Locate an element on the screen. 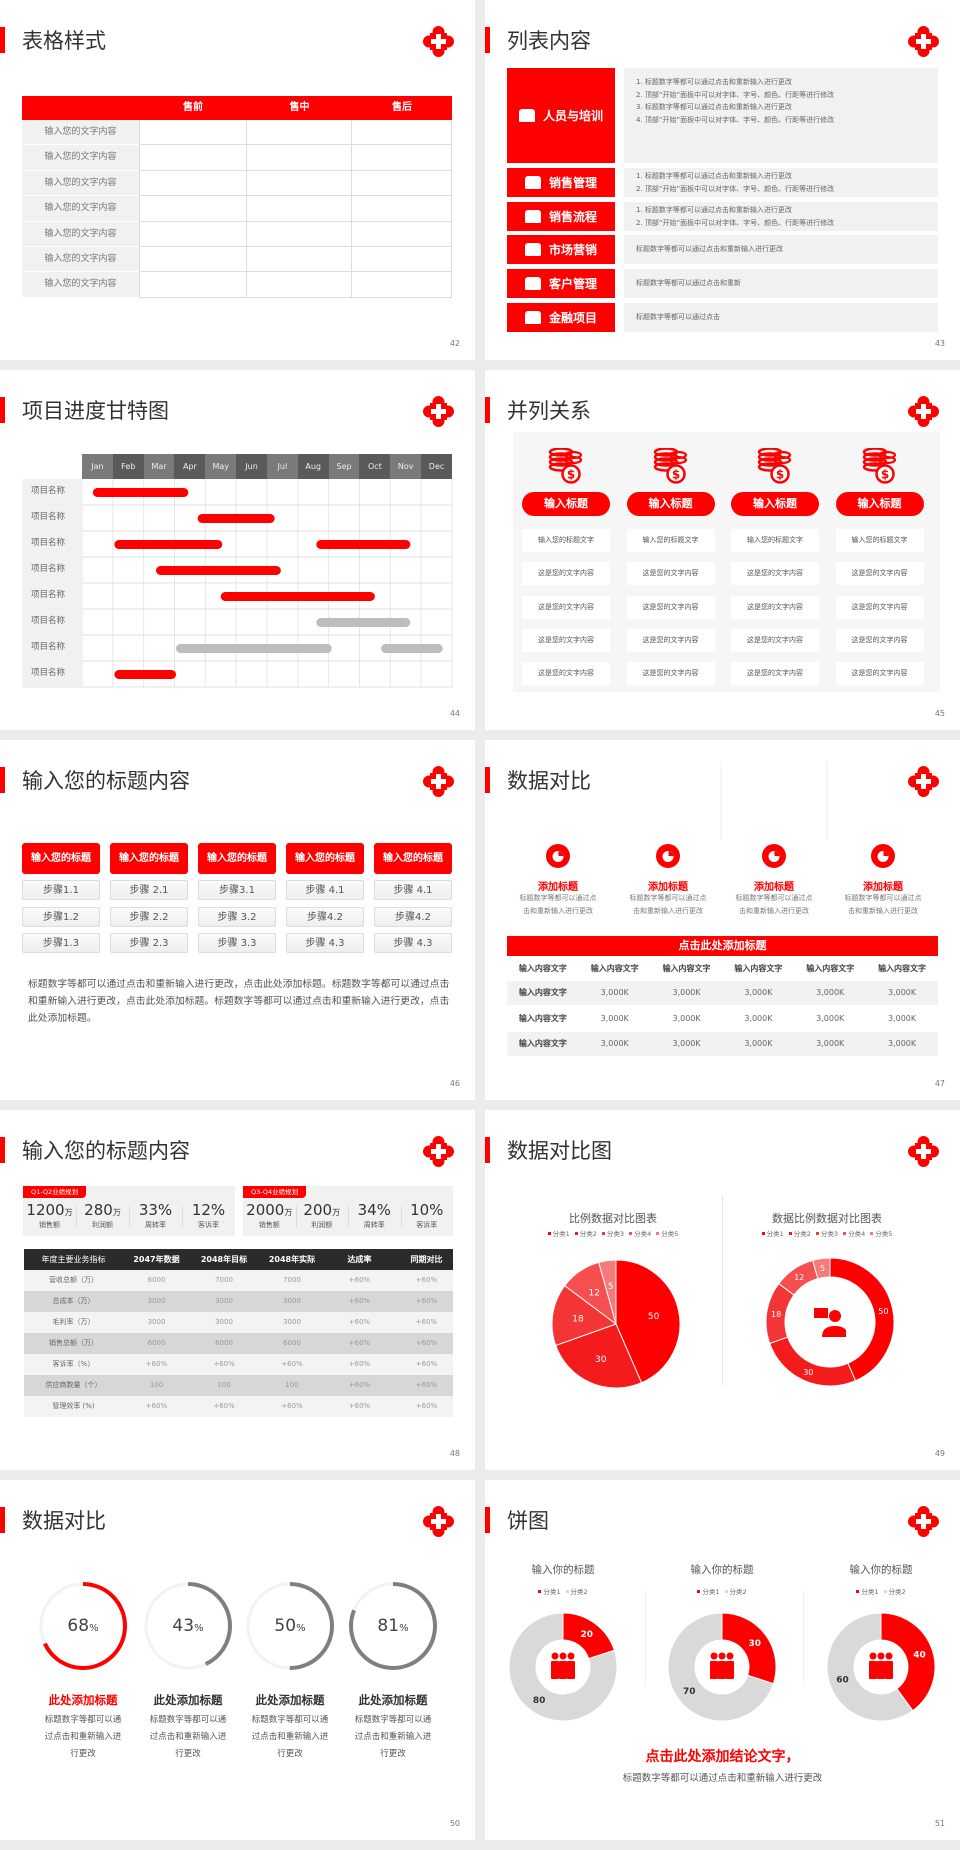 The width and height of the screenshot is (960, 1850). slide-title: 表格样式 is located at coordinates (64, 41).